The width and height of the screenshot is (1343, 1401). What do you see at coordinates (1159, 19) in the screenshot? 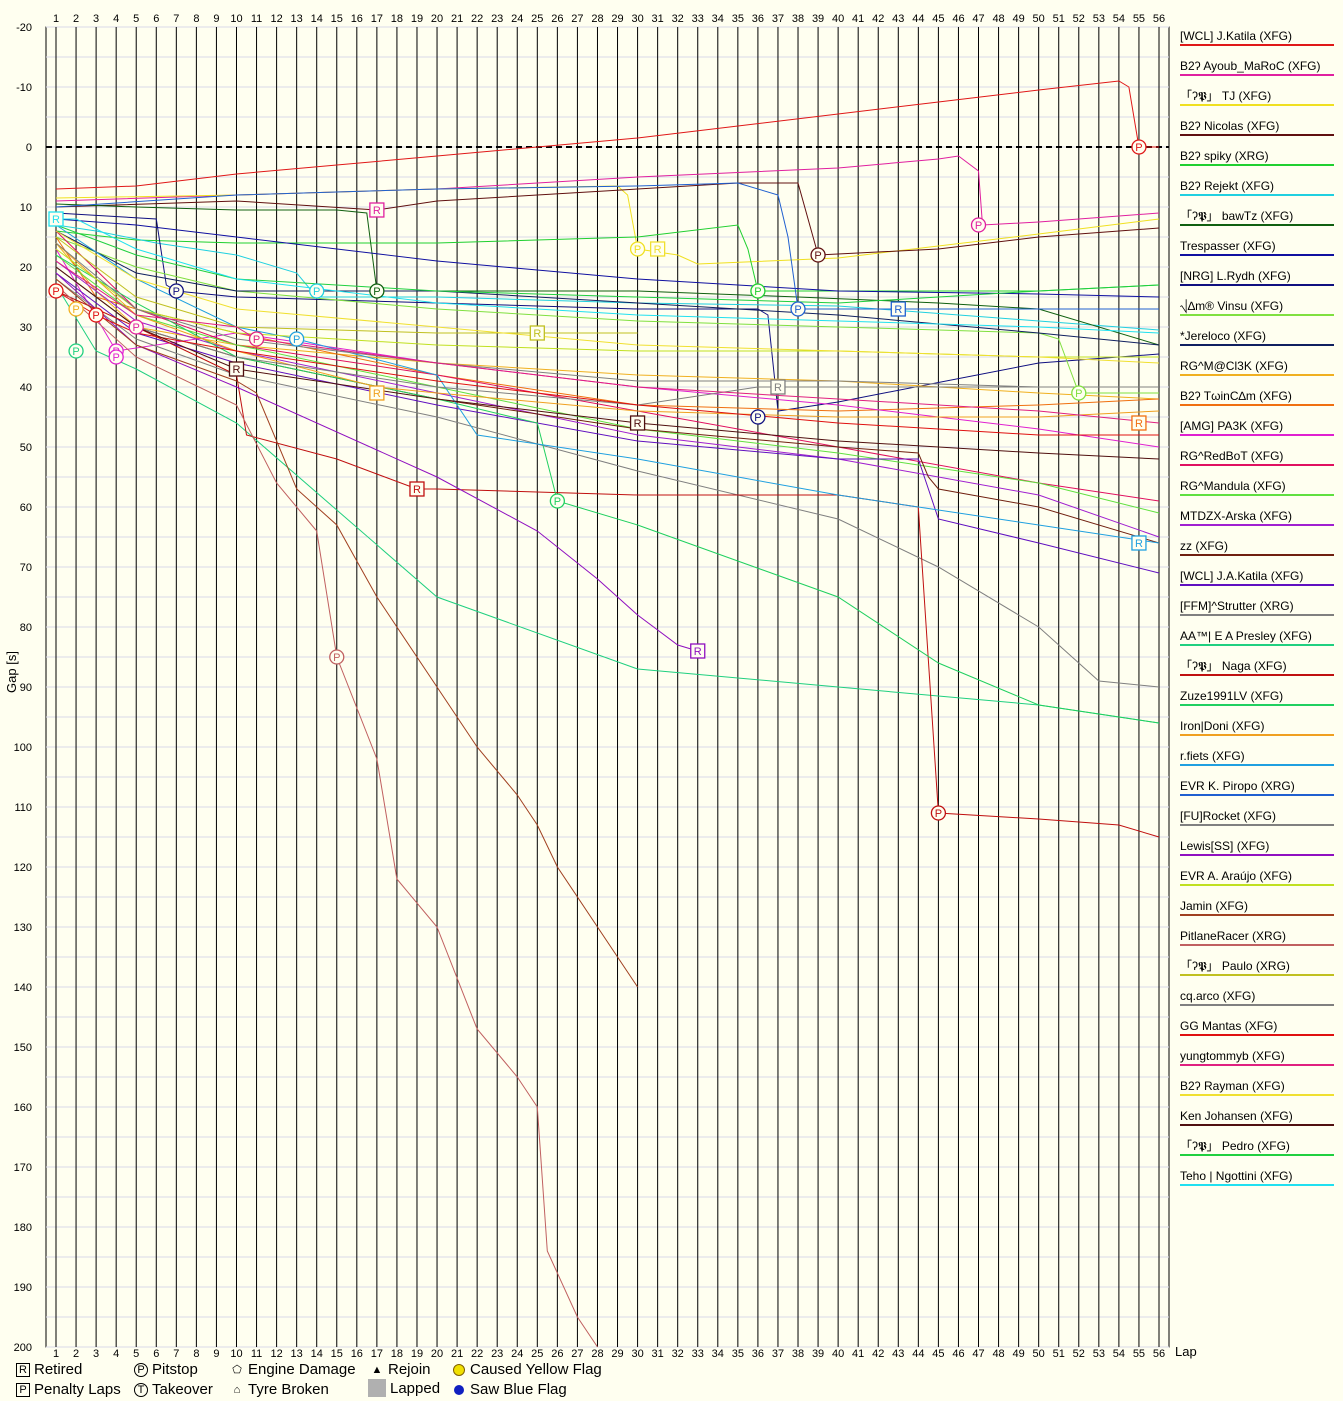
I see `x-tick-label-top: 56` at bounding box center [1159, 19].